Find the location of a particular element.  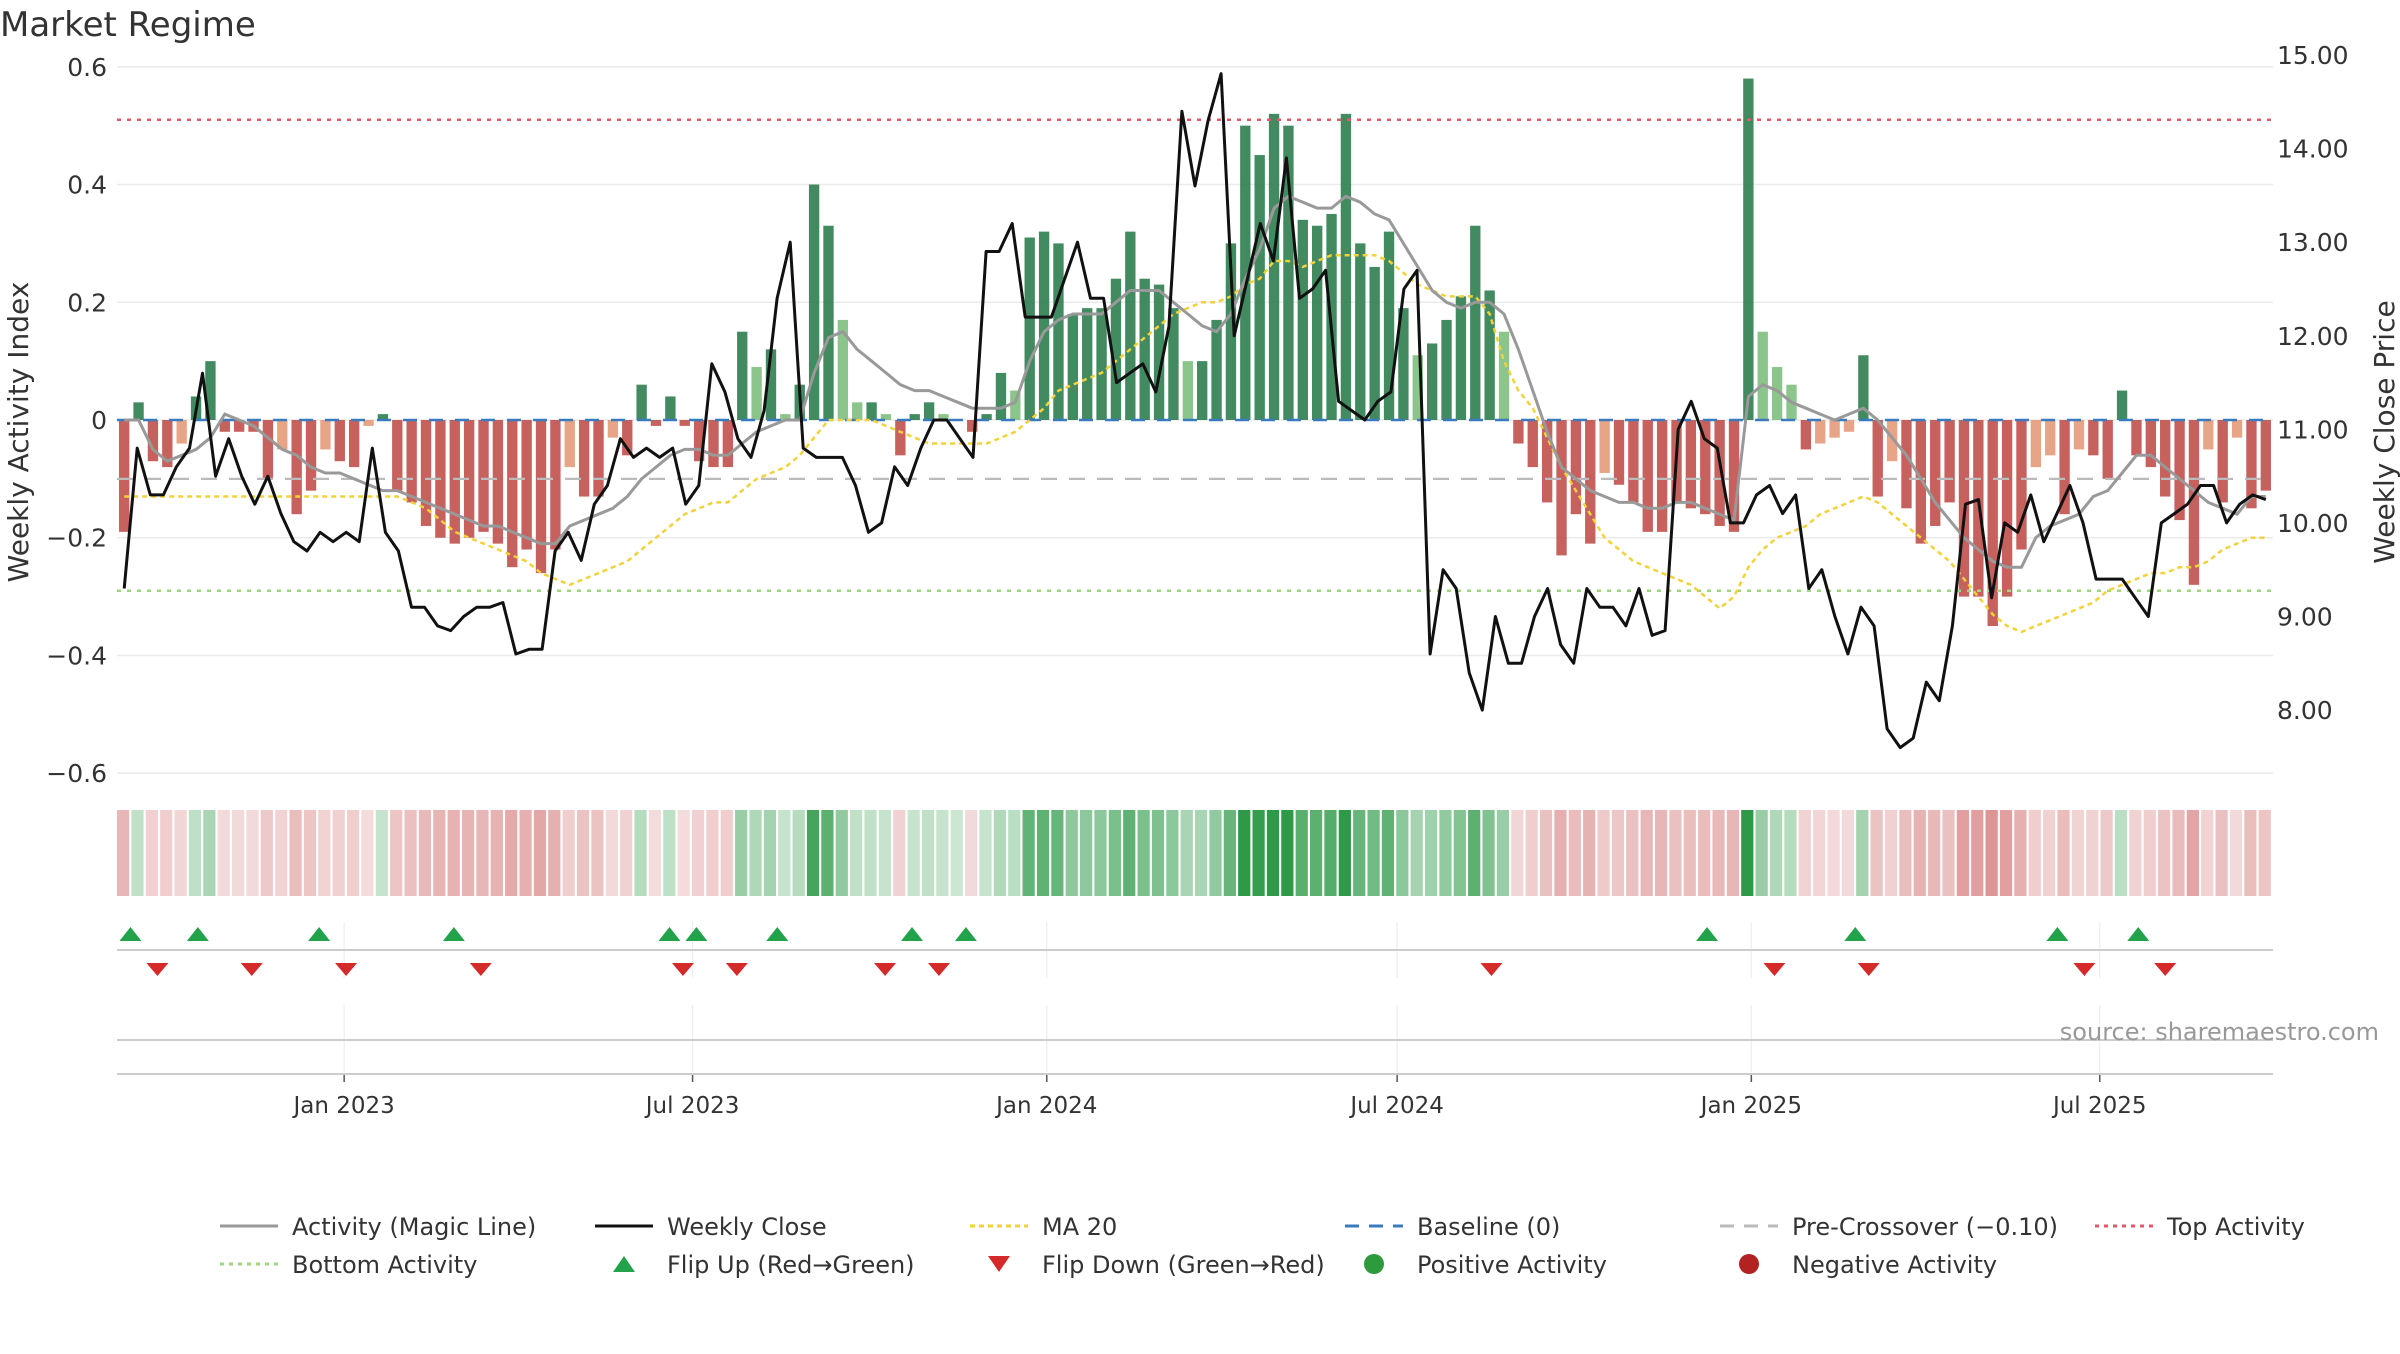

legend-label: Flip Up (Red→Green) is located at coordinates (791, 1265).